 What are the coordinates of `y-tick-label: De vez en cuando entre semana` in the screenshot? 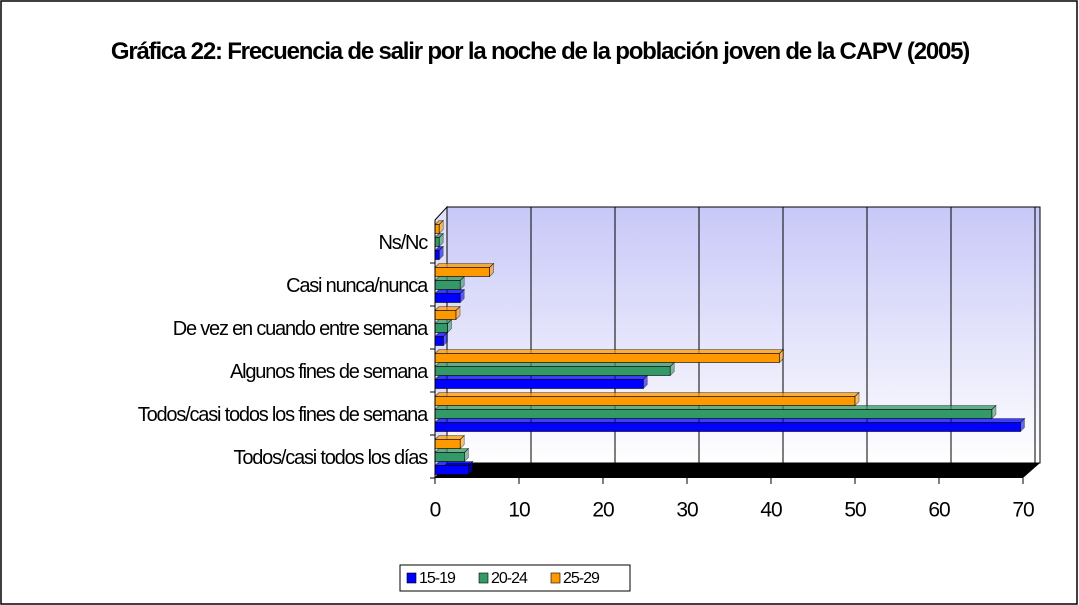 It's located at (301, 329).